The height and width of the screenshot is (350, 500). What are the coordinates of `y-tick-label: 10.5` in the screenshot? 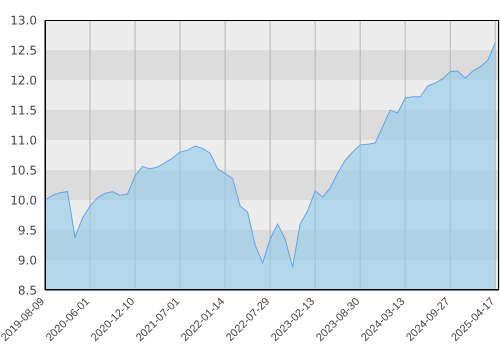 It's located at (23, 170).